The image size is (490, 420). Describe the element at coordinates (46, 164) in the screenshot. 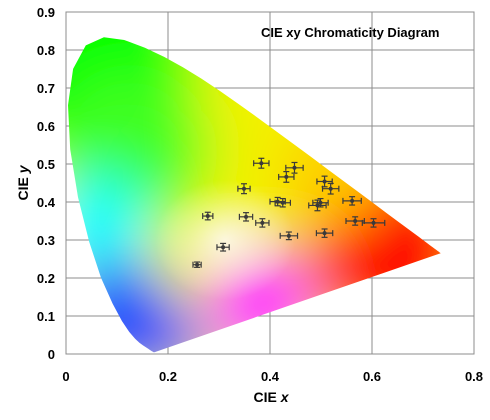

I see `y-tick-label: 0.5` at that location.